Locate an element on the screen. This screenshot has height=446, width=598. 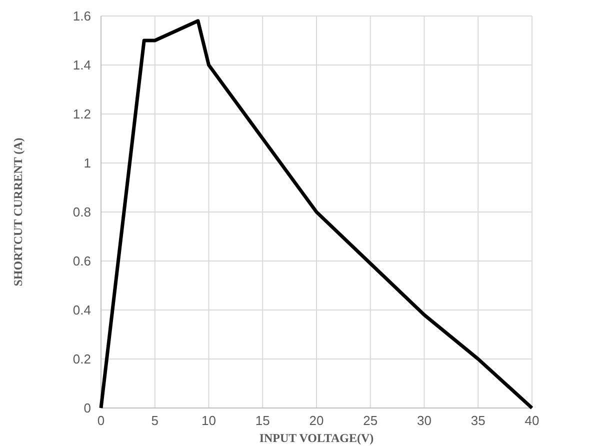
x-tick-label: 30 is located at coordinates (424, 420).